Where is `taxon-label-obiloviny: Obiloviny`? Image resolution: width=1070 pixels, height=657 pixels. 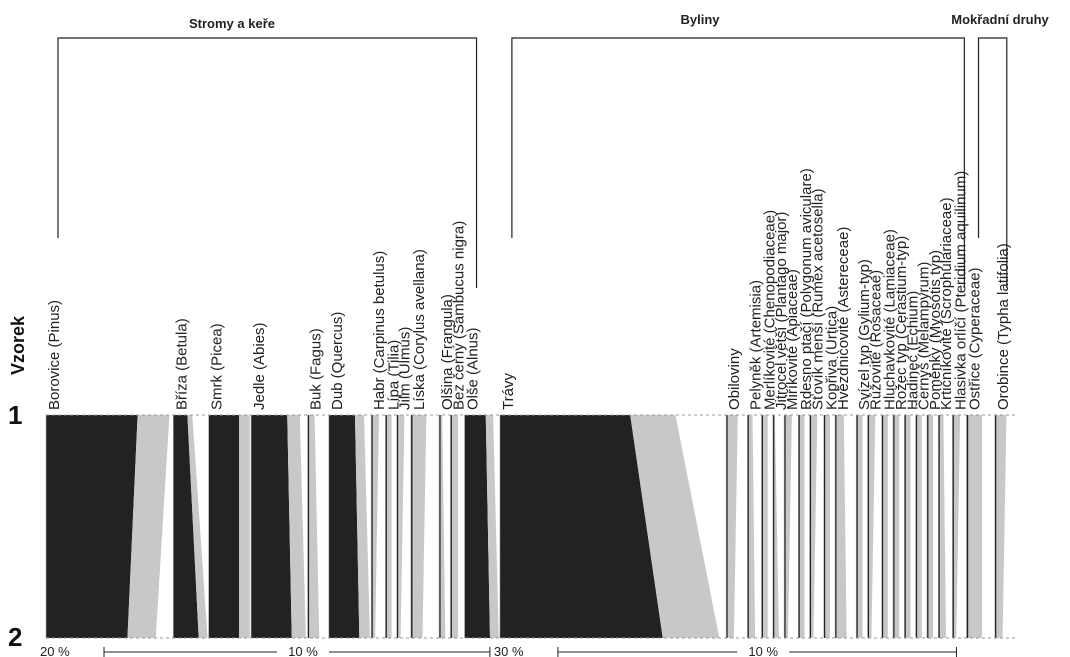 taxon-label-obiloviny: Obiloviny is located at coordinates (734, 379).